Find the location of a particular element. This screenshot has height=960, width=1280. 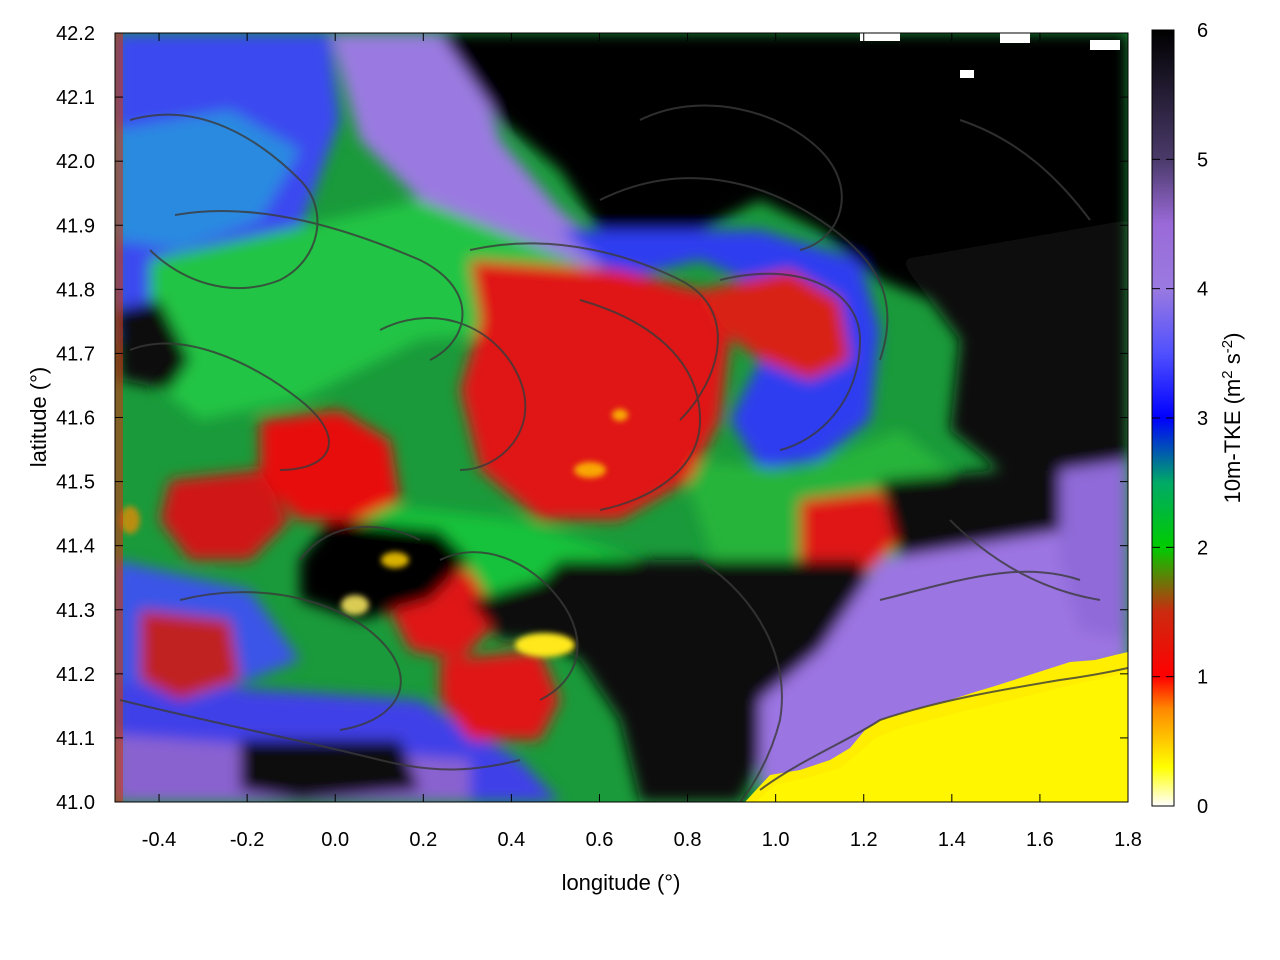

colorbar-tick-label: 0 is located at coordinates (1202, 807).